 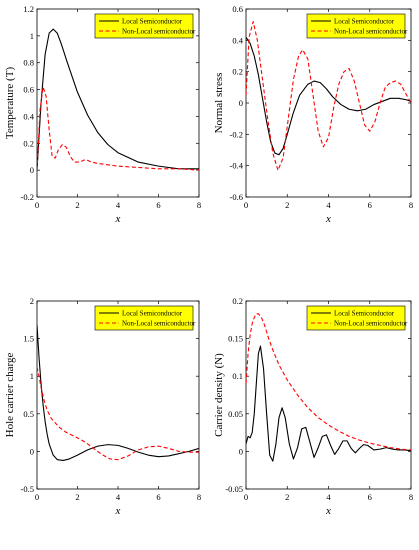 What do you see at coordinates (28, 339) in the screenshot?
I see `y-tick-label: 1.5` at bounding box center [28, 339].